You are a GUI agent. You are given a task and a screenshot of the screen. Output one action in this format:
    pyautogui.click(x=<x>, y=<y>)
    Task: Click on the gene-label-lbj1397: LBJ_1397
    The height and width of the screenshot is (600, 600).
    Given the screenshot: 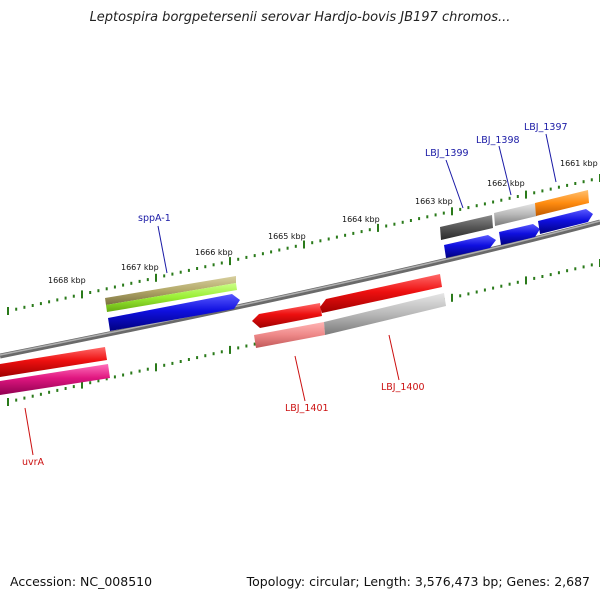 What is the action you would take?
    pyautogui.click(x=546, y=127)
    